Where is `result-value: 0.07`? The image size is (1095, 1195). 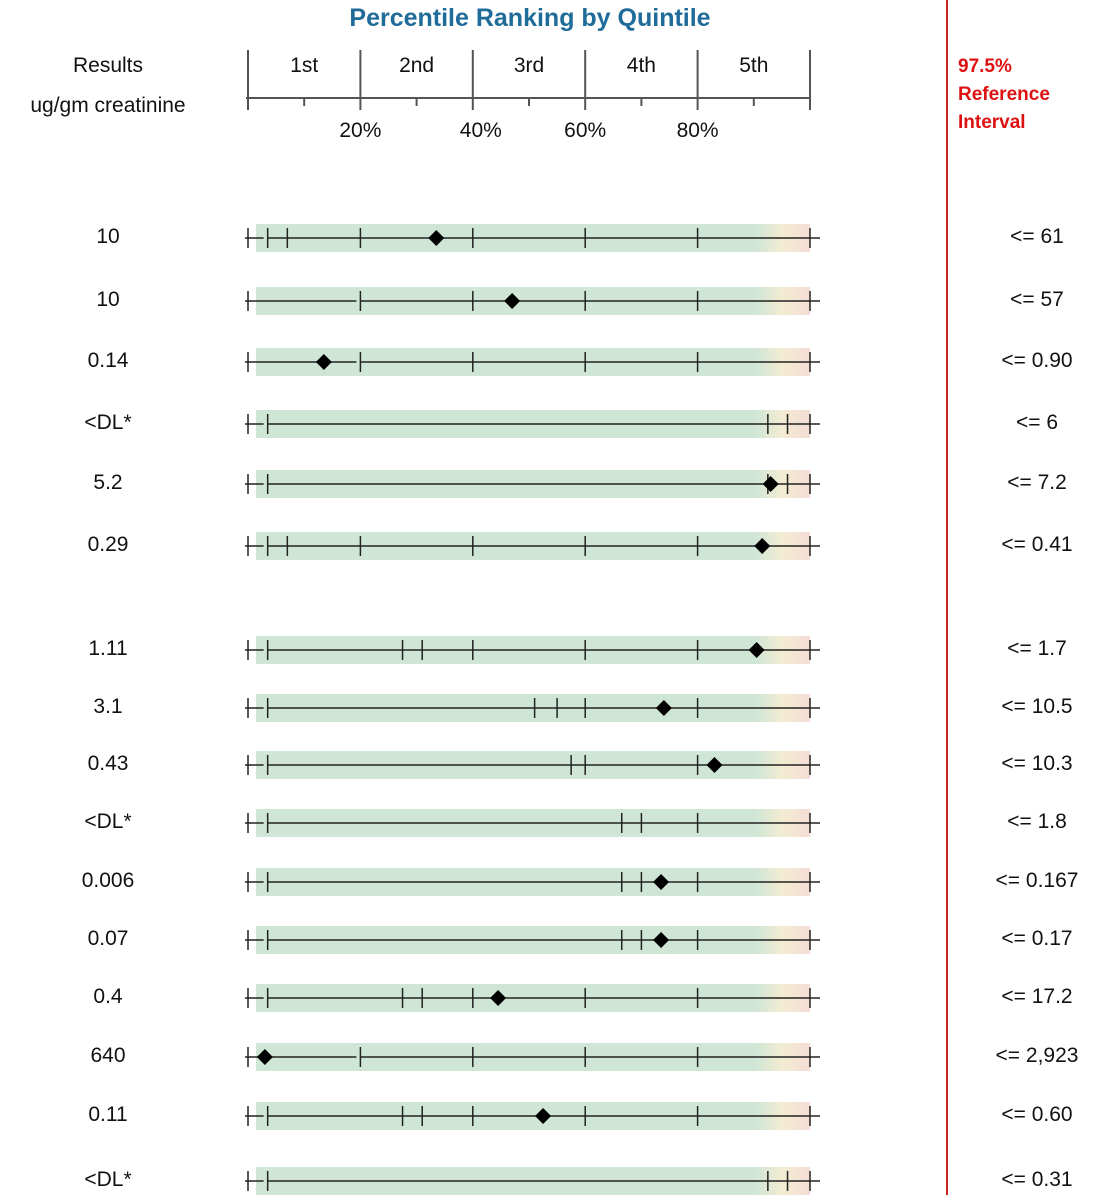 result-value: 0.07 is located at coordinates (108, 938).